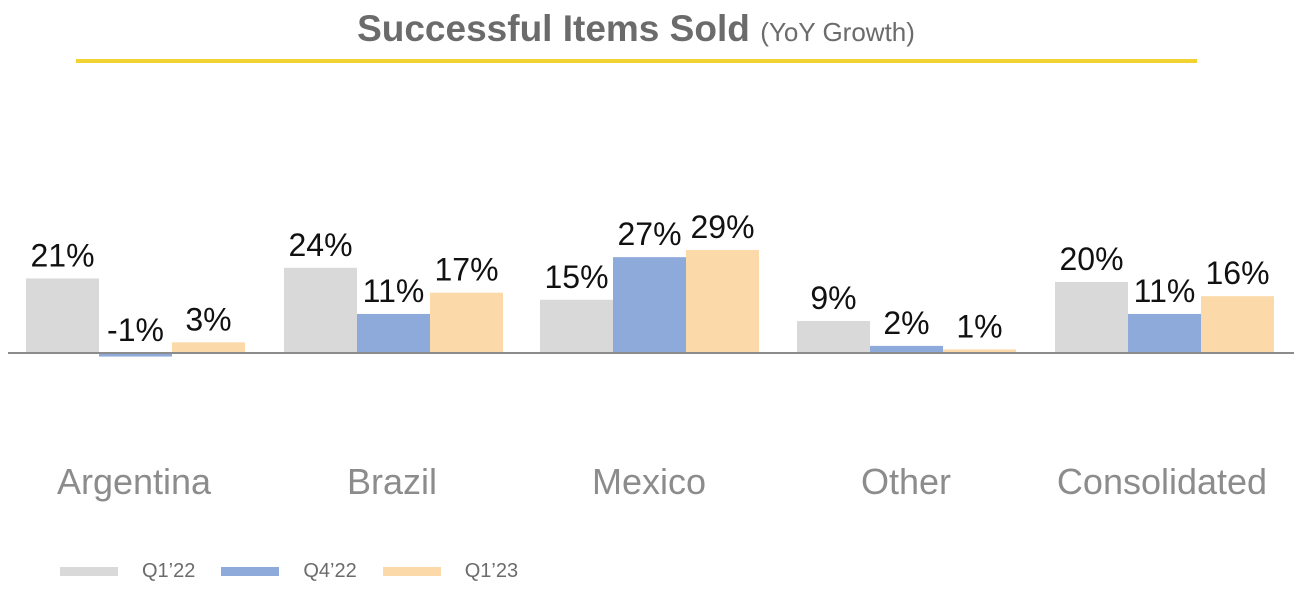 The image size is (1314, 598). I want to click on legend-item-q4-22: Q4’22, so click(289, 571).